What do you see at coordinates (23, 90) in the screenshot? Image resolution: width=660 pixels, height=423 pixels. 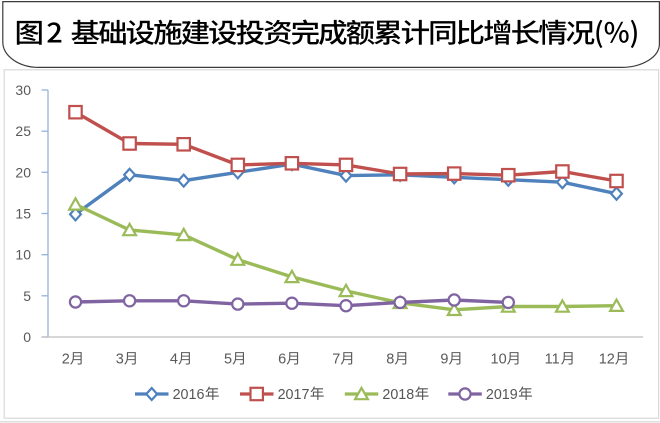 I see `svg-text: 30` at bounding box center [23, 90].